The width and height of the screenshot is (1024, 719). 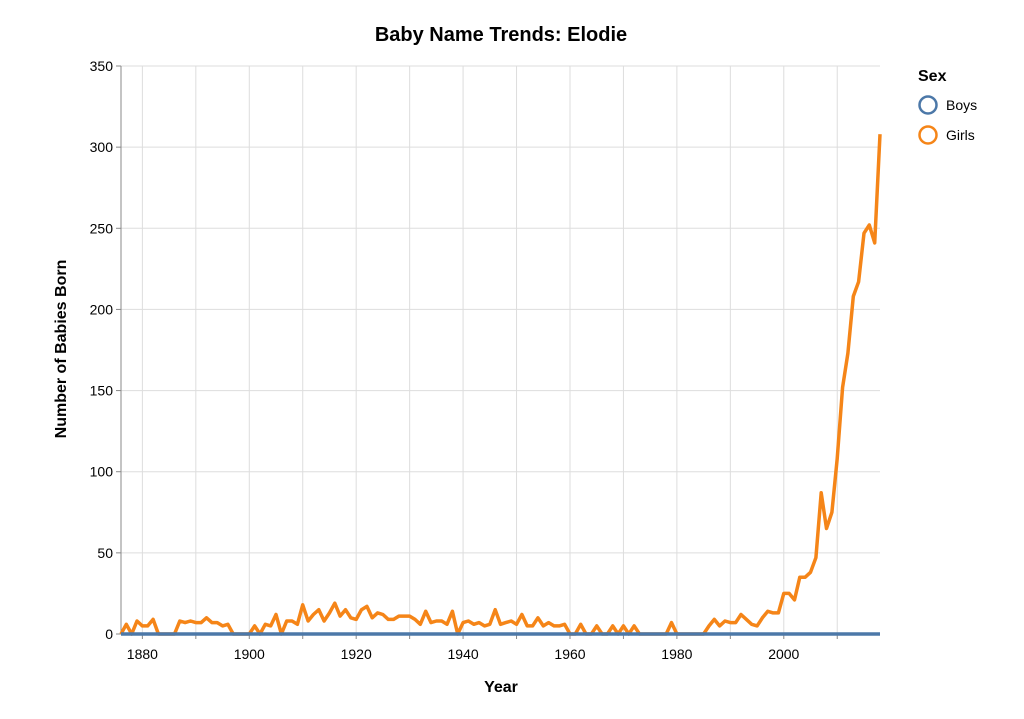 I want to click on legend-title: Sex, so click(x=932, y=76).